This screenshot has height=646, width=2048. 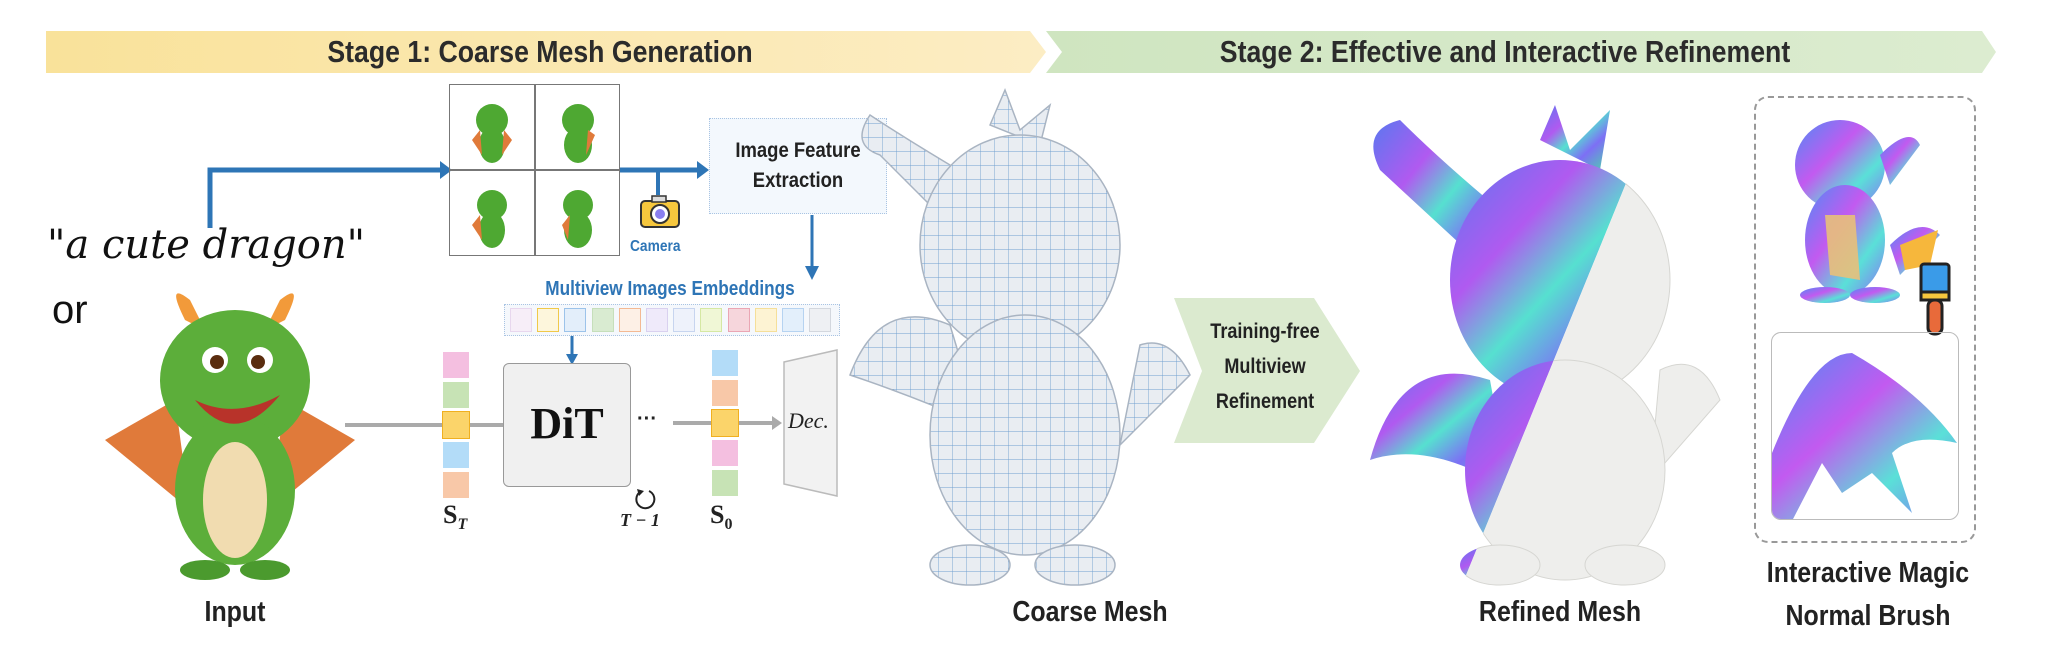 I want to click on wing-detail-image, so click(x=1864, y=436).